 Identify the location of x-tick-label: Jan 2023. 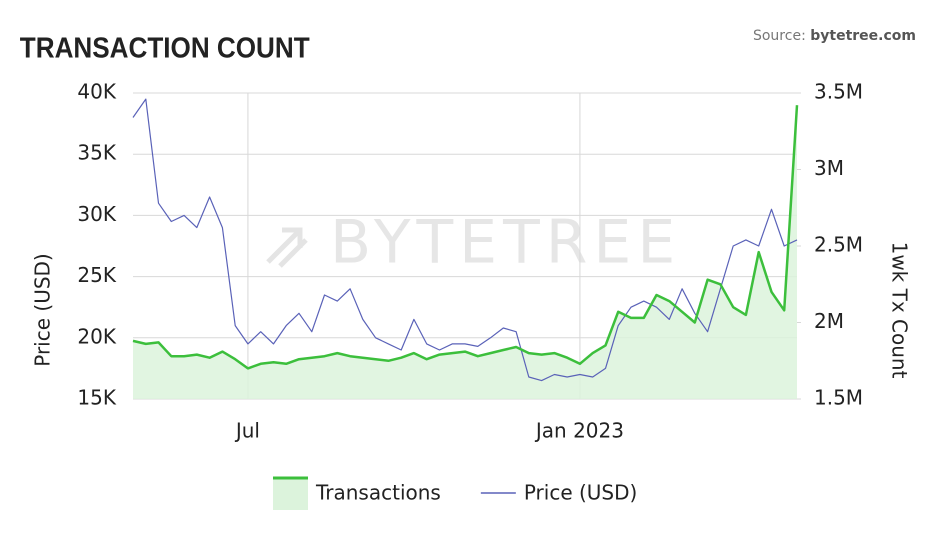
(579, 431).